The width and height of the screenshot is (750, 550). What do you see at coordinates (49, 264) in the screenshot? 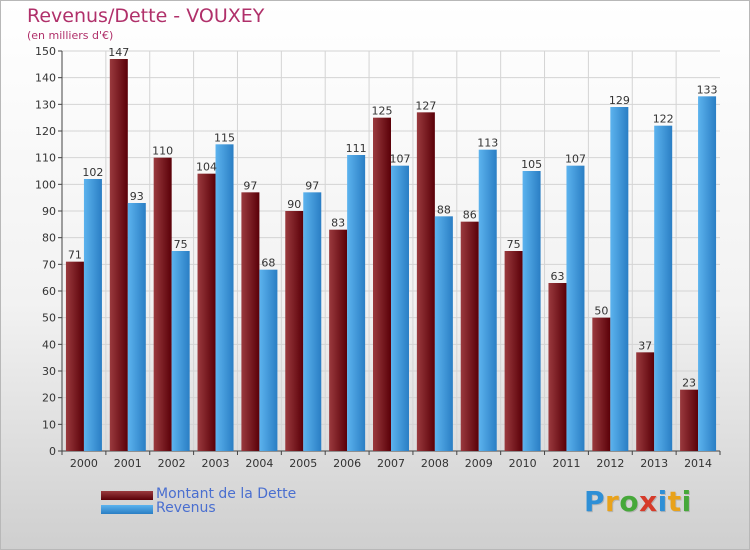
I see `y-tick-label: 70` at bounding box center [49, 264].